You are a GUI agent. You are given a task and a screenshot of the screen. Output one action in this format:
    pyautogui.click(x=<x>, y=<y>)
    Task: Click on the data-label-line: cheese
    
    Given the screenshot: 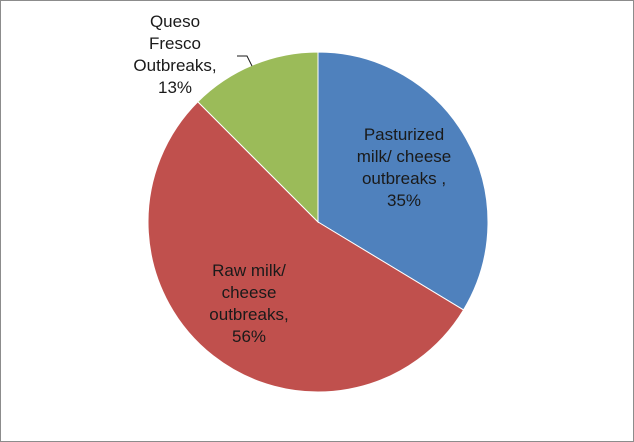 What is the action you would take?
    pyautogui.click(x=249, y=292)
    